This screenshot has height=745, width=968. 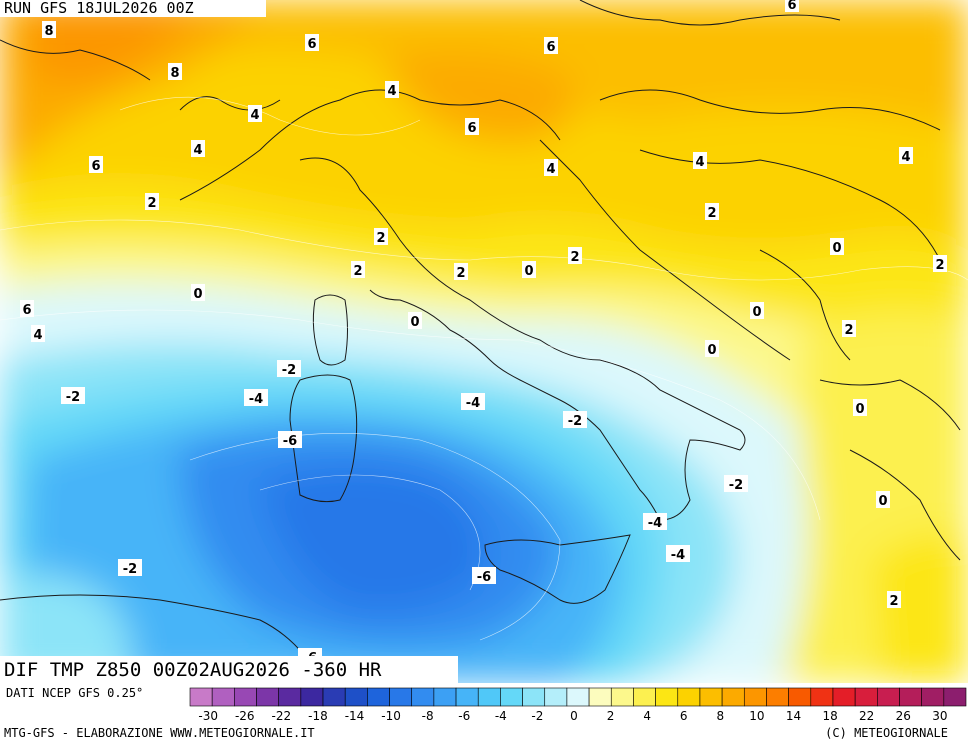 I want to click on legend-tick-label: 30, so click(x=939, y=716).